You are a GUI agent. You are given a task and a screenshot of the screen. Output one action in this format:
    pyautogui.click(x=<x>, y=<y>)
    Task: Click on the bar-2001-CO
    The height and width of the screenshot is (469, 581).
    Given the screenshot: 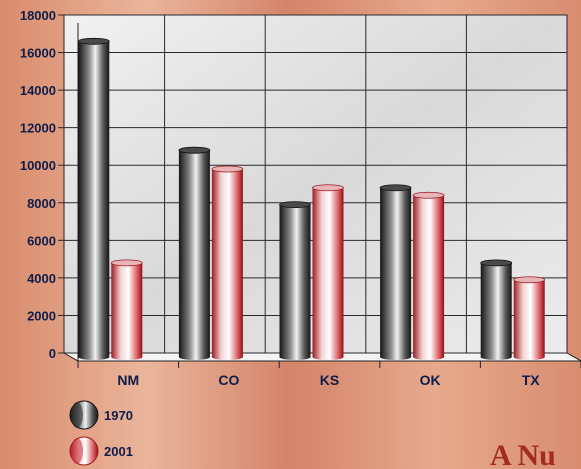 What is the action you would take?
    pyautogui.click(x=227, y=262)
    